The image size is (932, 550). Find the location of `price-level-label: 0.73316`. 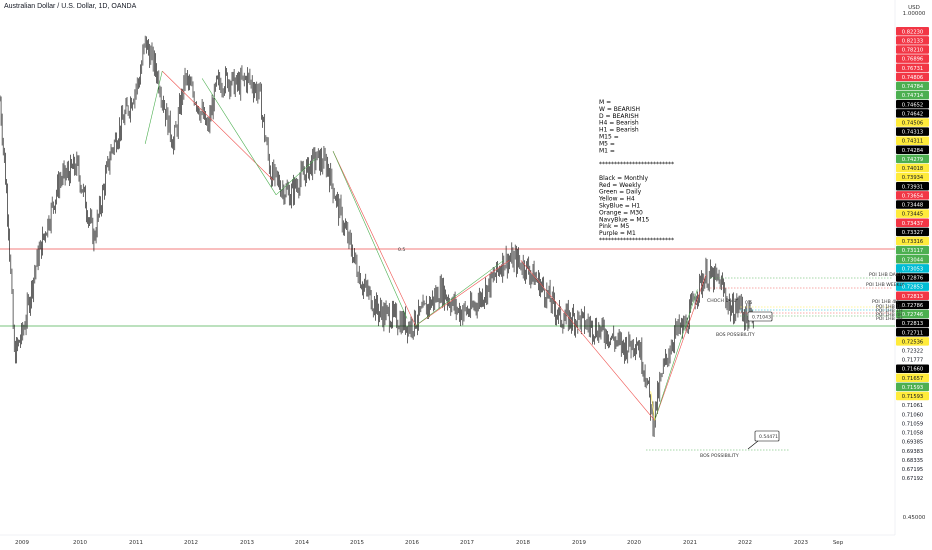

price-level-label: 0.73316 is located at coordinates (912, 242).